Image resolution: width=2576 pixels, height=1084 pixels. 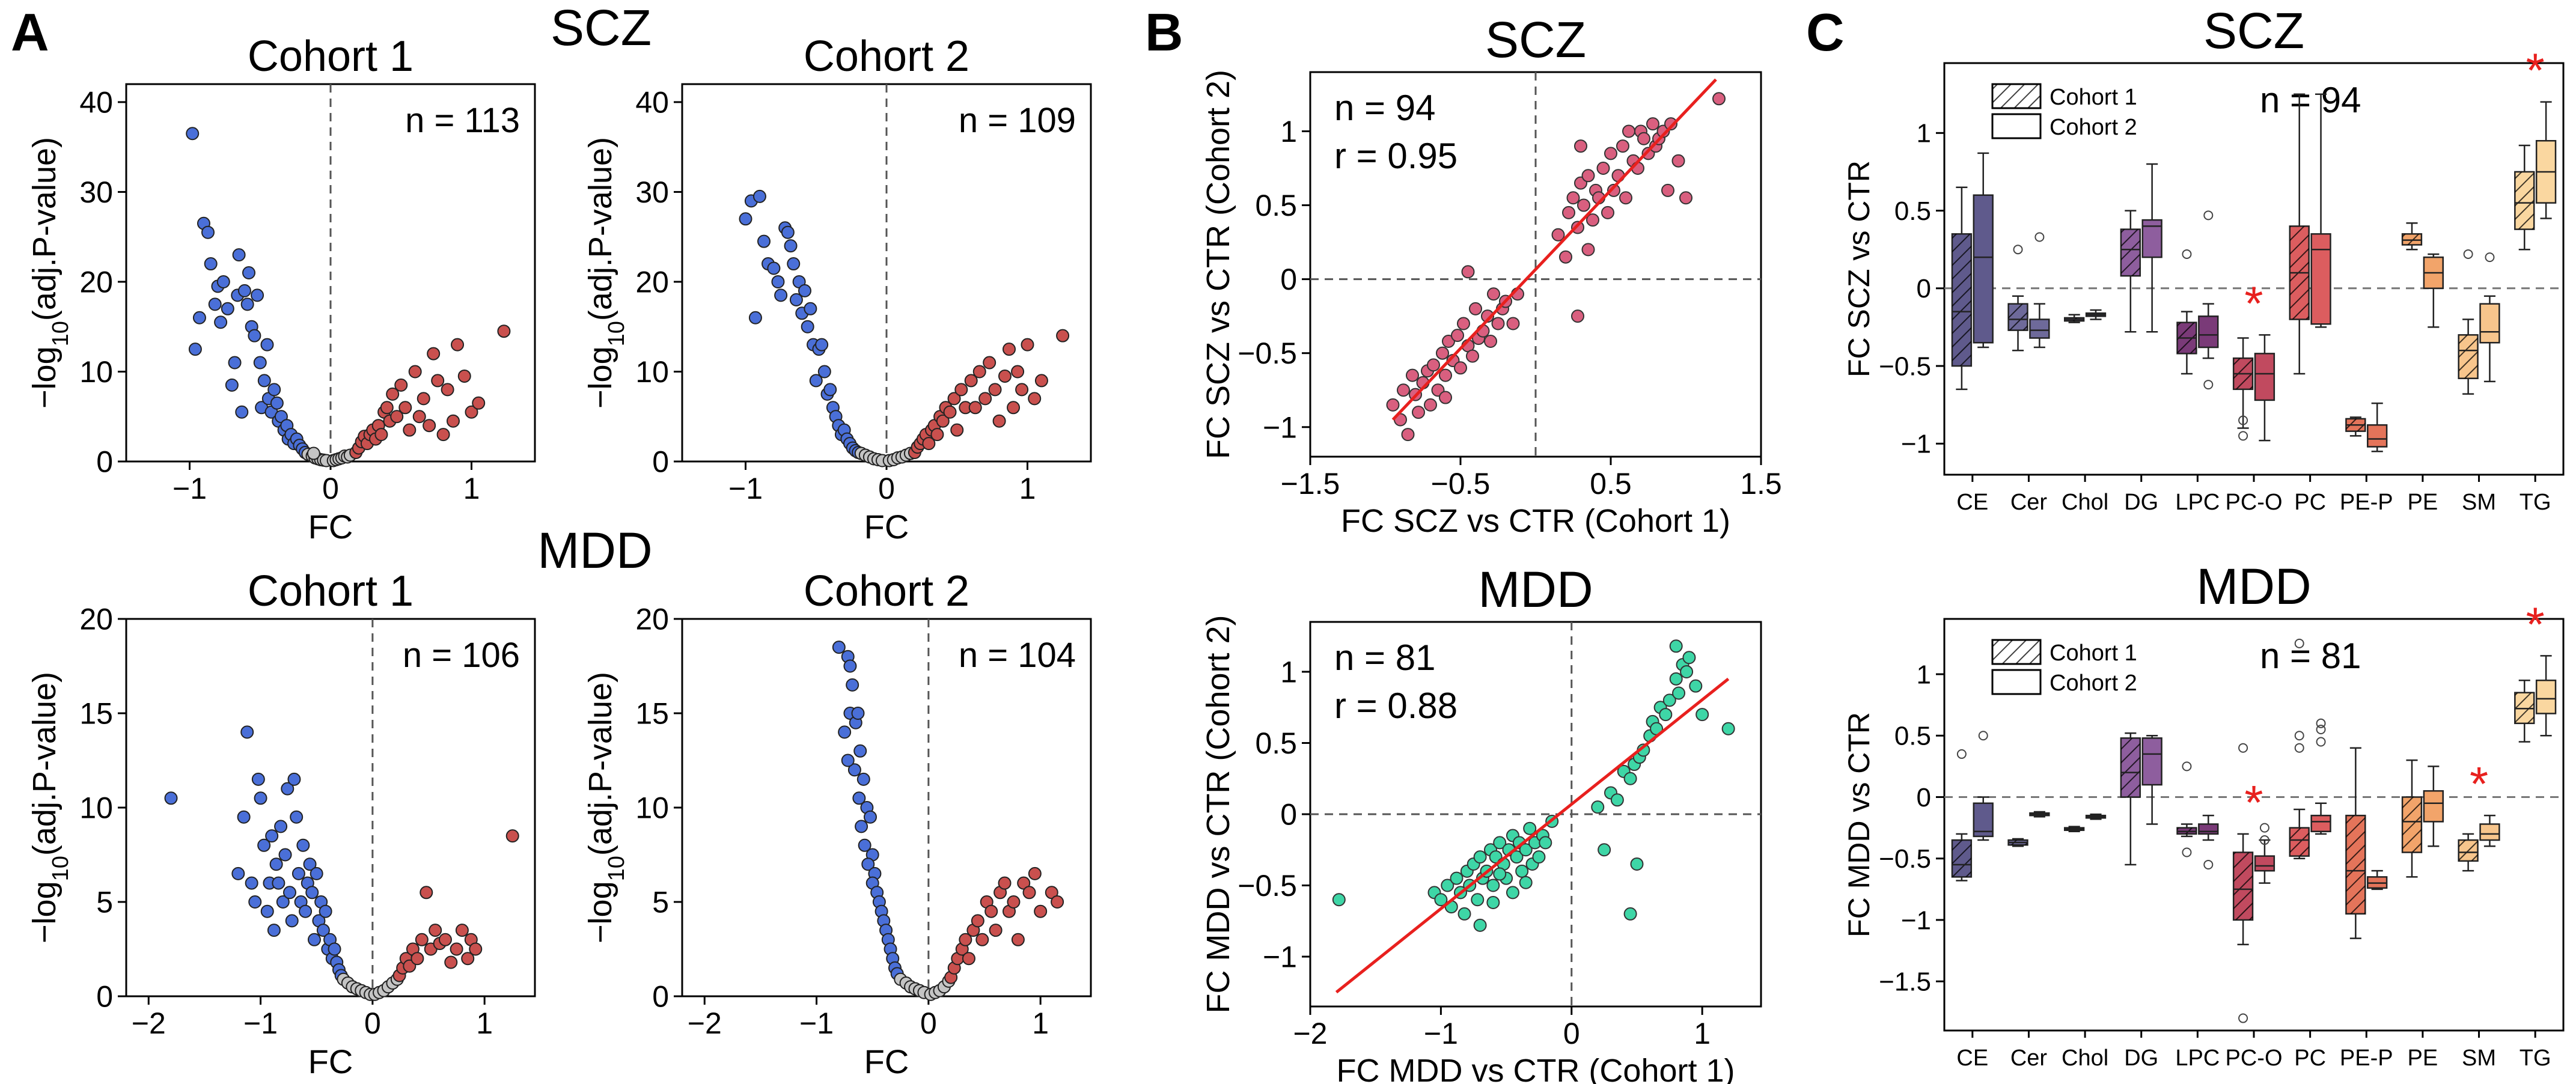 I want to click on plot-title: SCZ, so click(x=1535, y=39).